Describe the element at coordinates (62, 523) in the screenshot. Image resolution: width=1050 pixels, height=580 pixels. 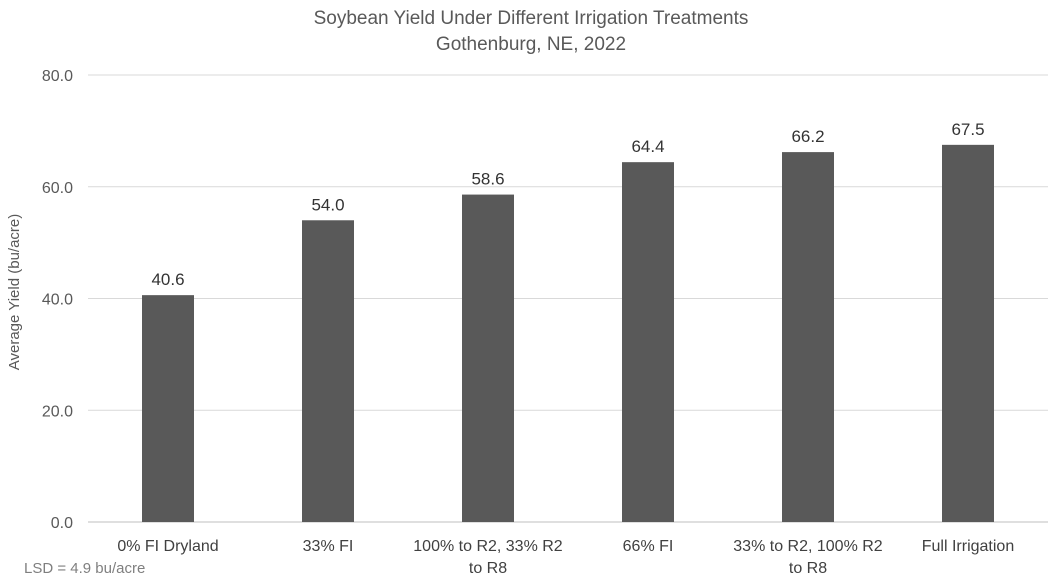
I see `y-tick-label: 0.0` at that location.